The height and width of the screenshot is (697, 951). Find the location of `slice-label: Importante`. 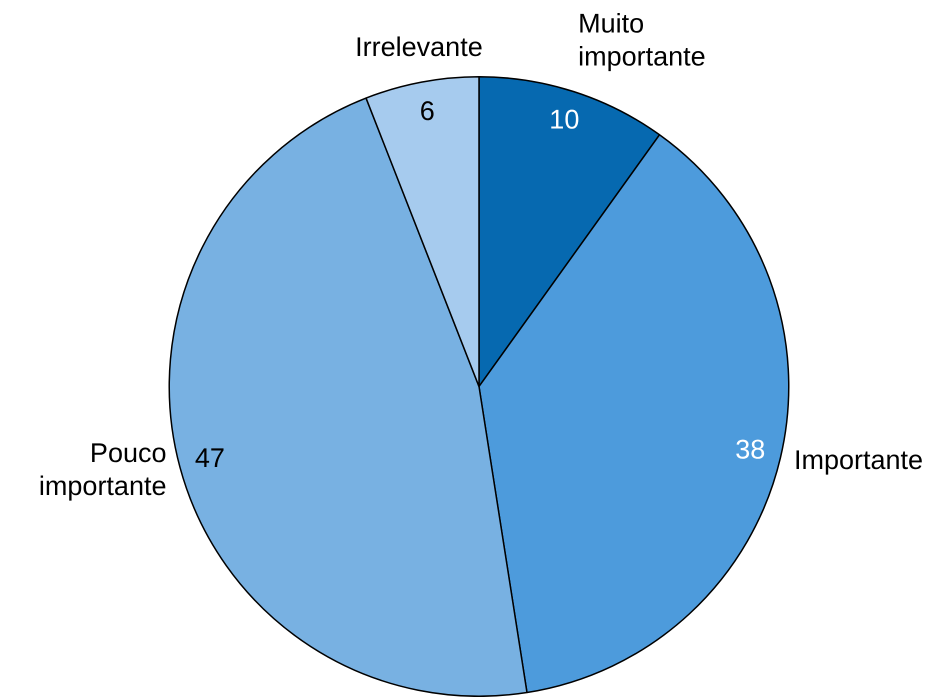

slice-label: Importante is located at coordinates (859, 459).